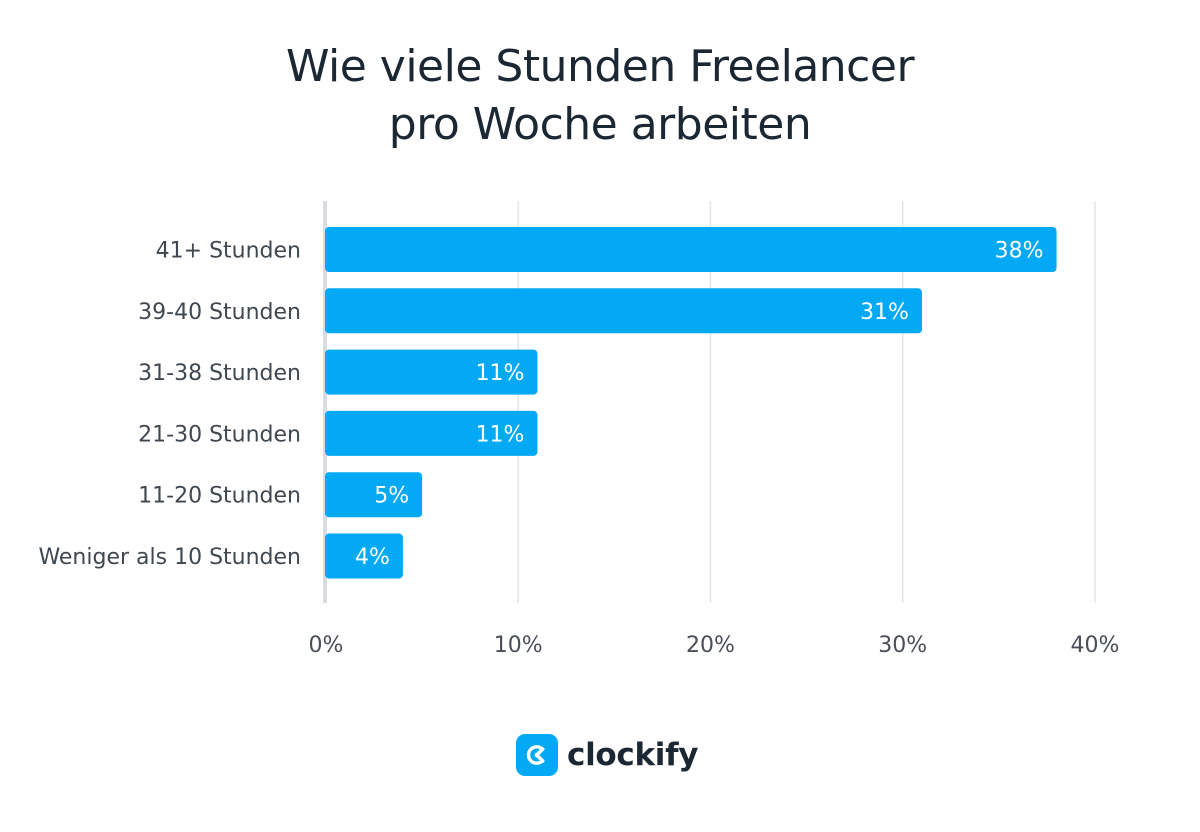  I want to click on category-label: 31-38 Stunden, so click(219, 373).